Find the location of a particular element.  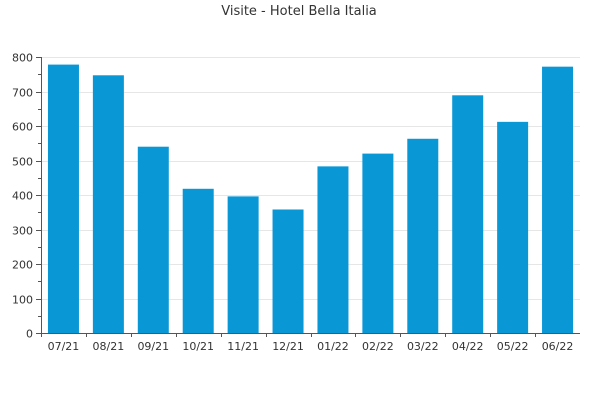

x-tick-label: 03/22 is located at coordinates (423, 346).